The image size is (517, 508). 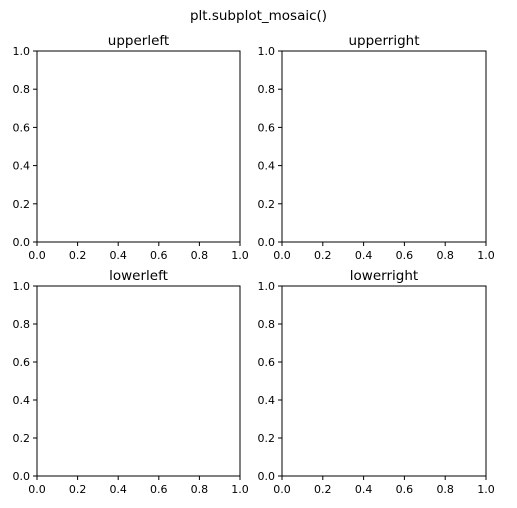 I want to click on axes-title-lowerleft: lowerleft, so click(x=138, y=276).